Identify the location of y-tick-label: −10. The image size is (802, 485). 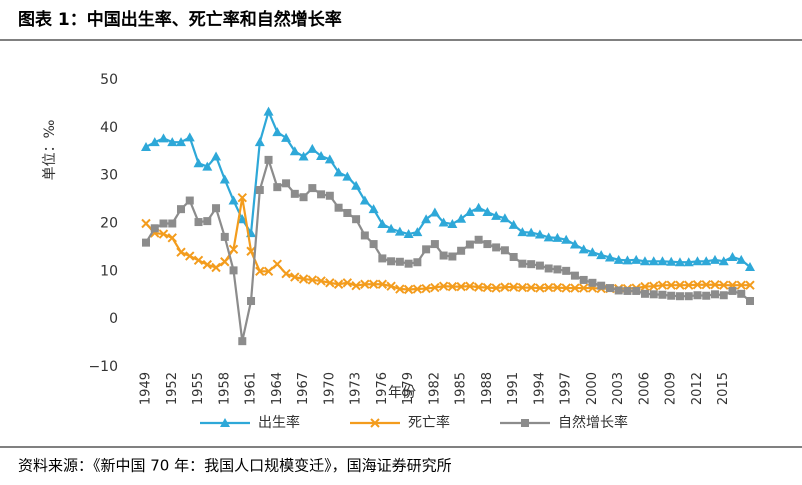
(103, 367).